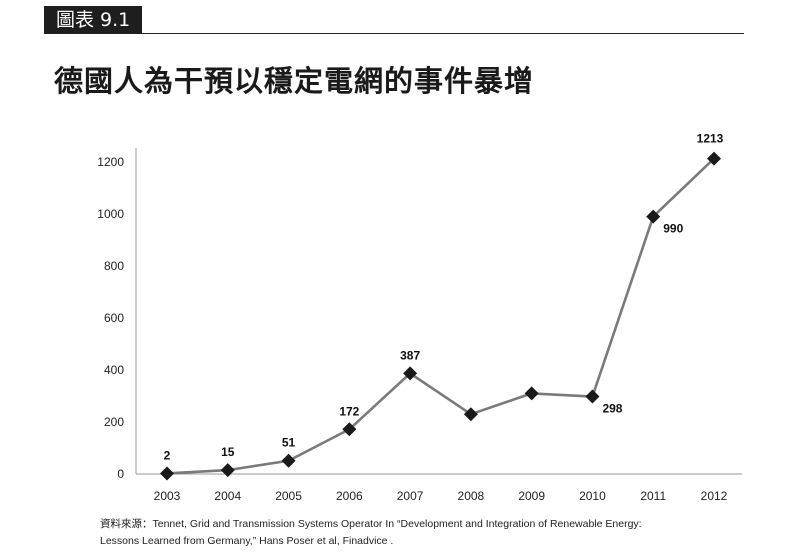  Describe the element at coordinates (289, 443) in the screenshot. I see `data-label: 51` at that location.